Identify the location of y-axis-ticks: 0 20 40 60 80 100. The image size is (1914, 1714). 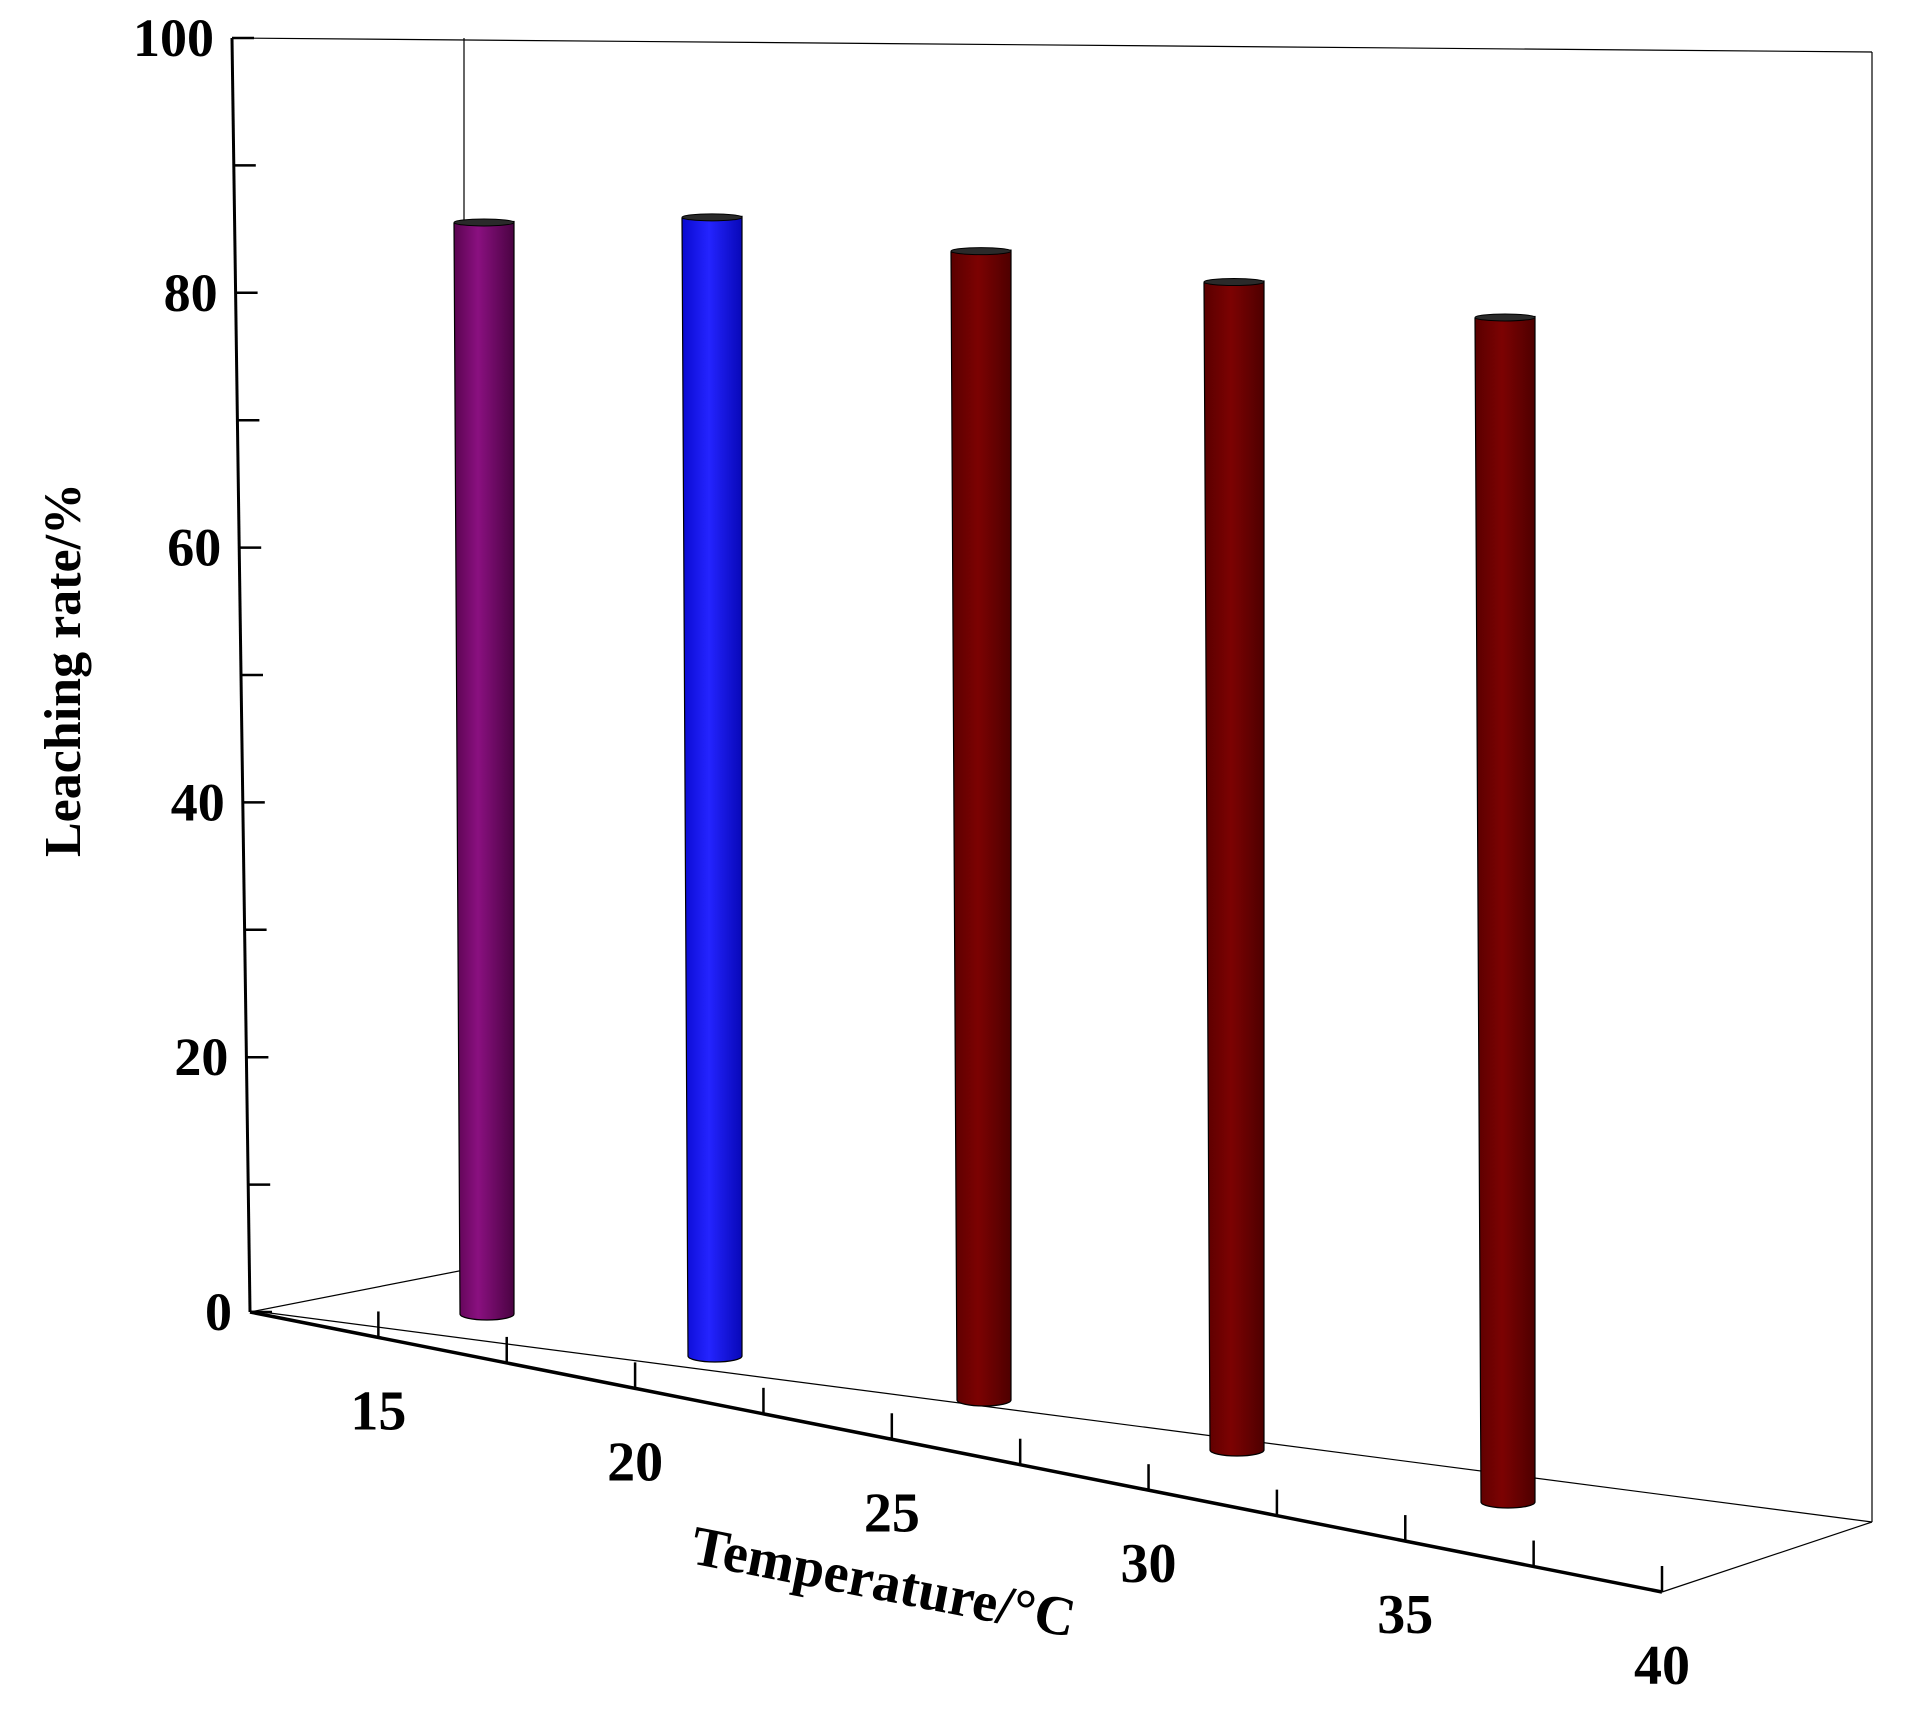
(202, 675).